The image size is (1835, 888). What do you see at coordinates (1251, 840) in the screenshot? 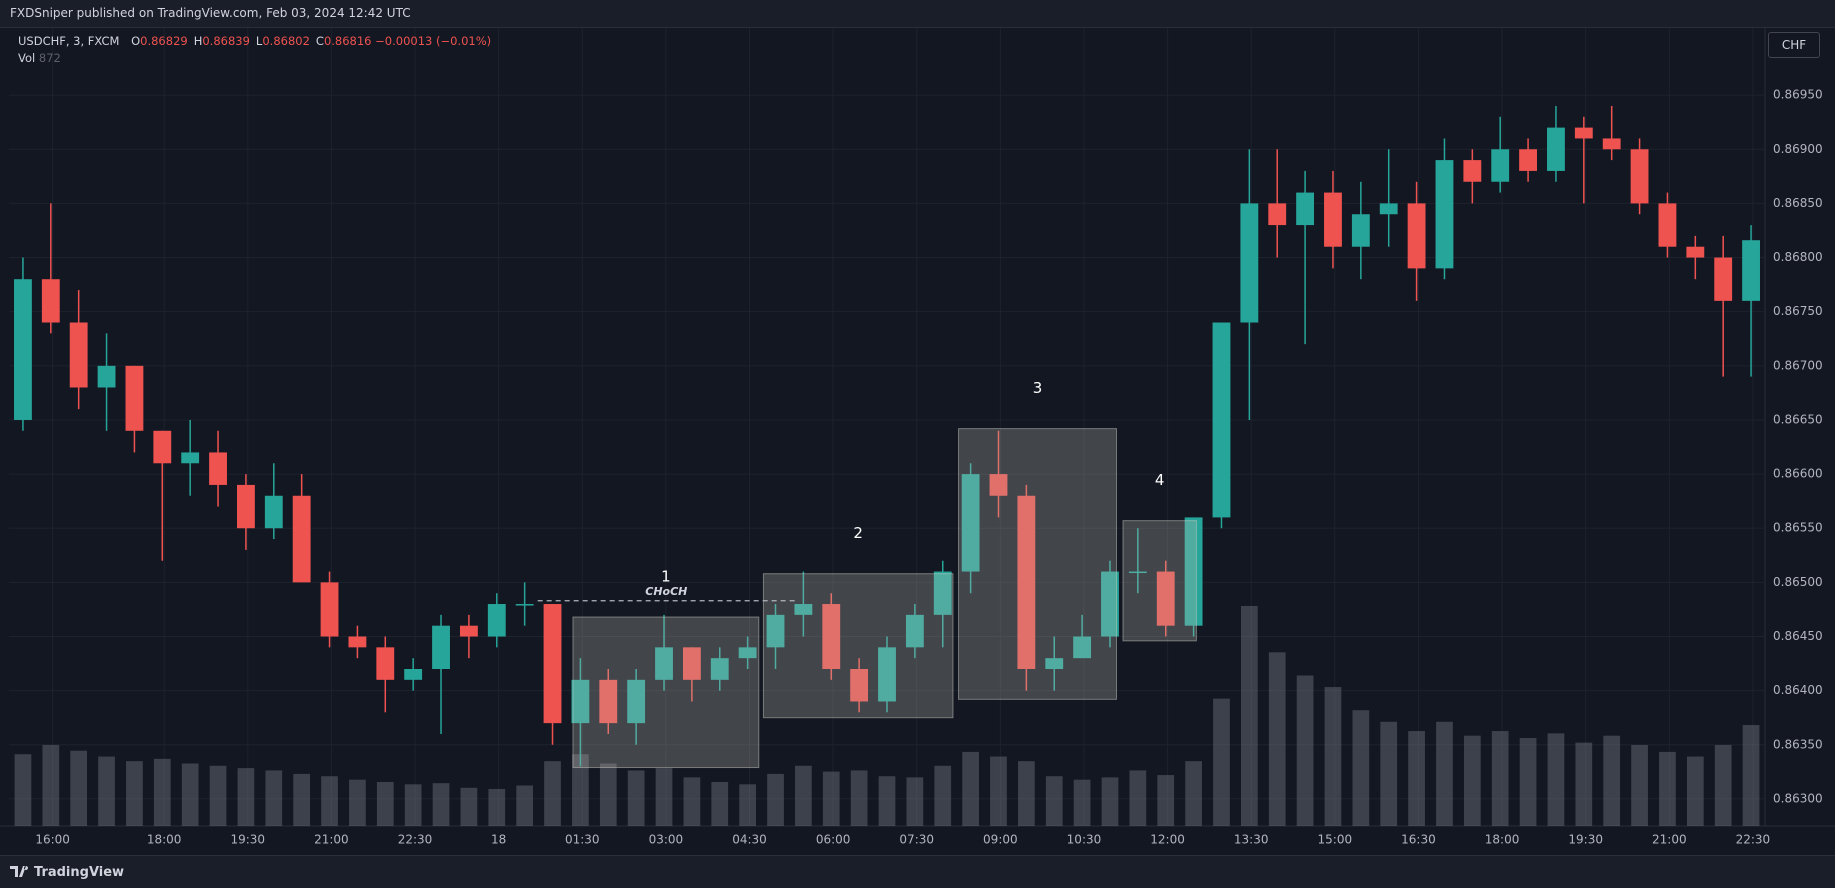
I see `x-tick-label: 13:30` at bounding box center [1251, 840].